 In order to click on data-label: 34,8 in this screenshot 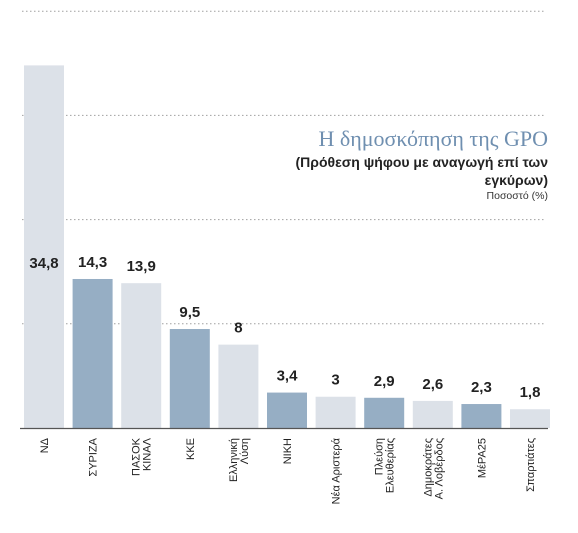, I will do `click(43, 263)`.